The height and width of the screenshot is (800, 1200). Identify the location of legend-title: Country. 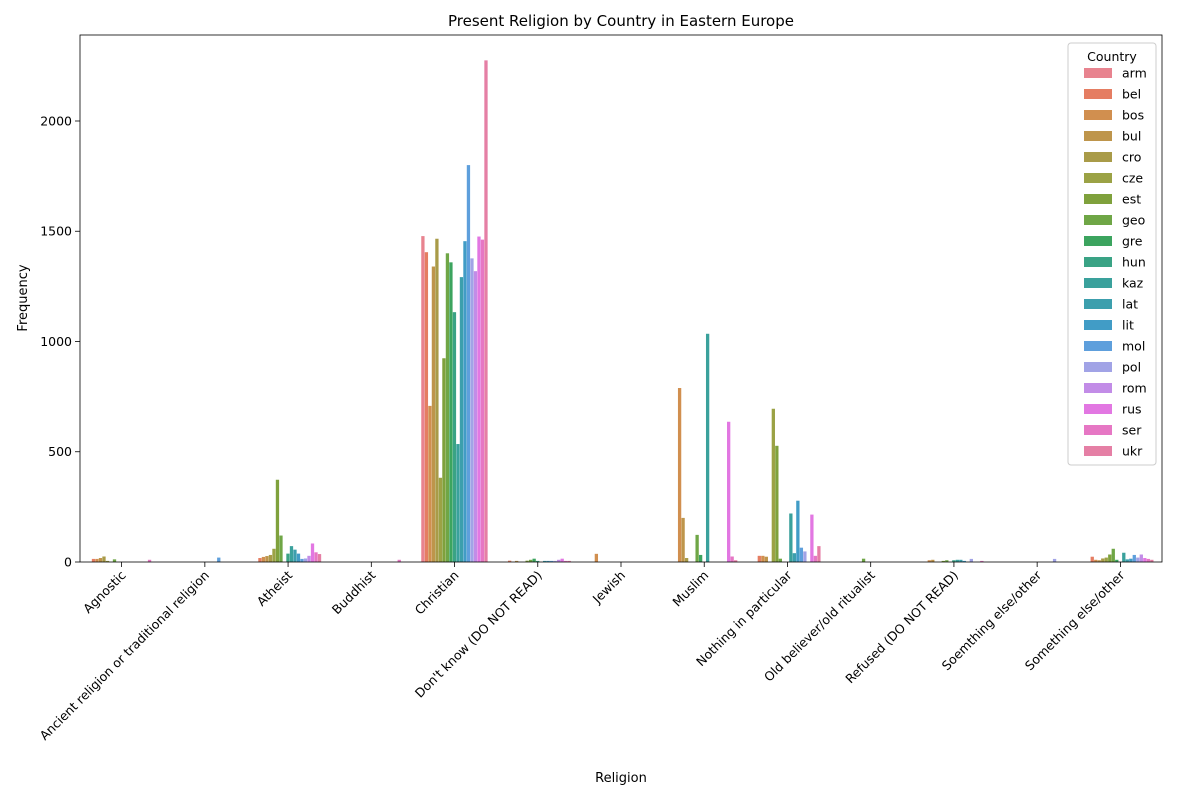
(1112, 56).